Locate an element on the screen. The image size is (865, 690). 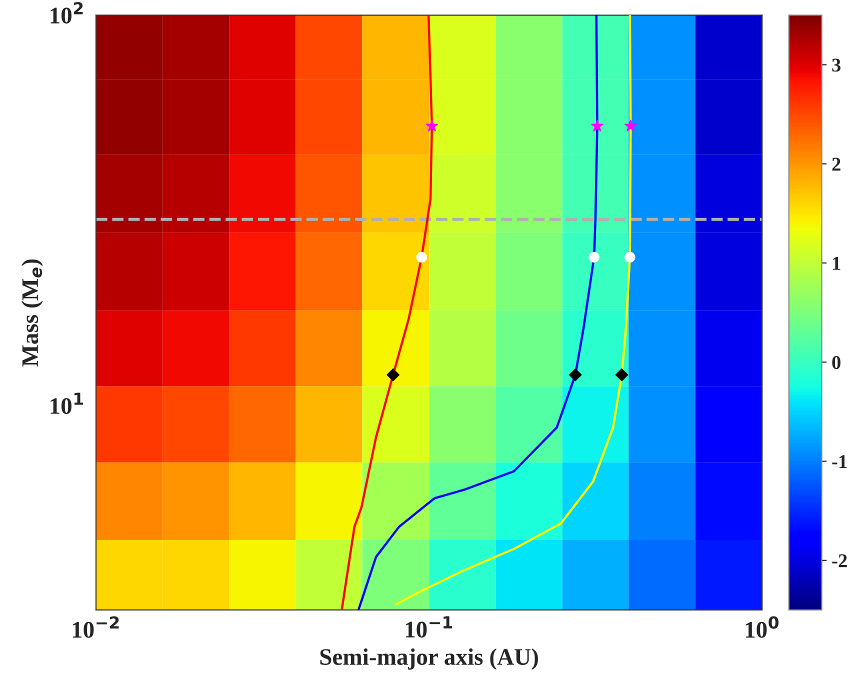
y-tick-label: 10$^{1}$ is located at coordinates (66, 403).